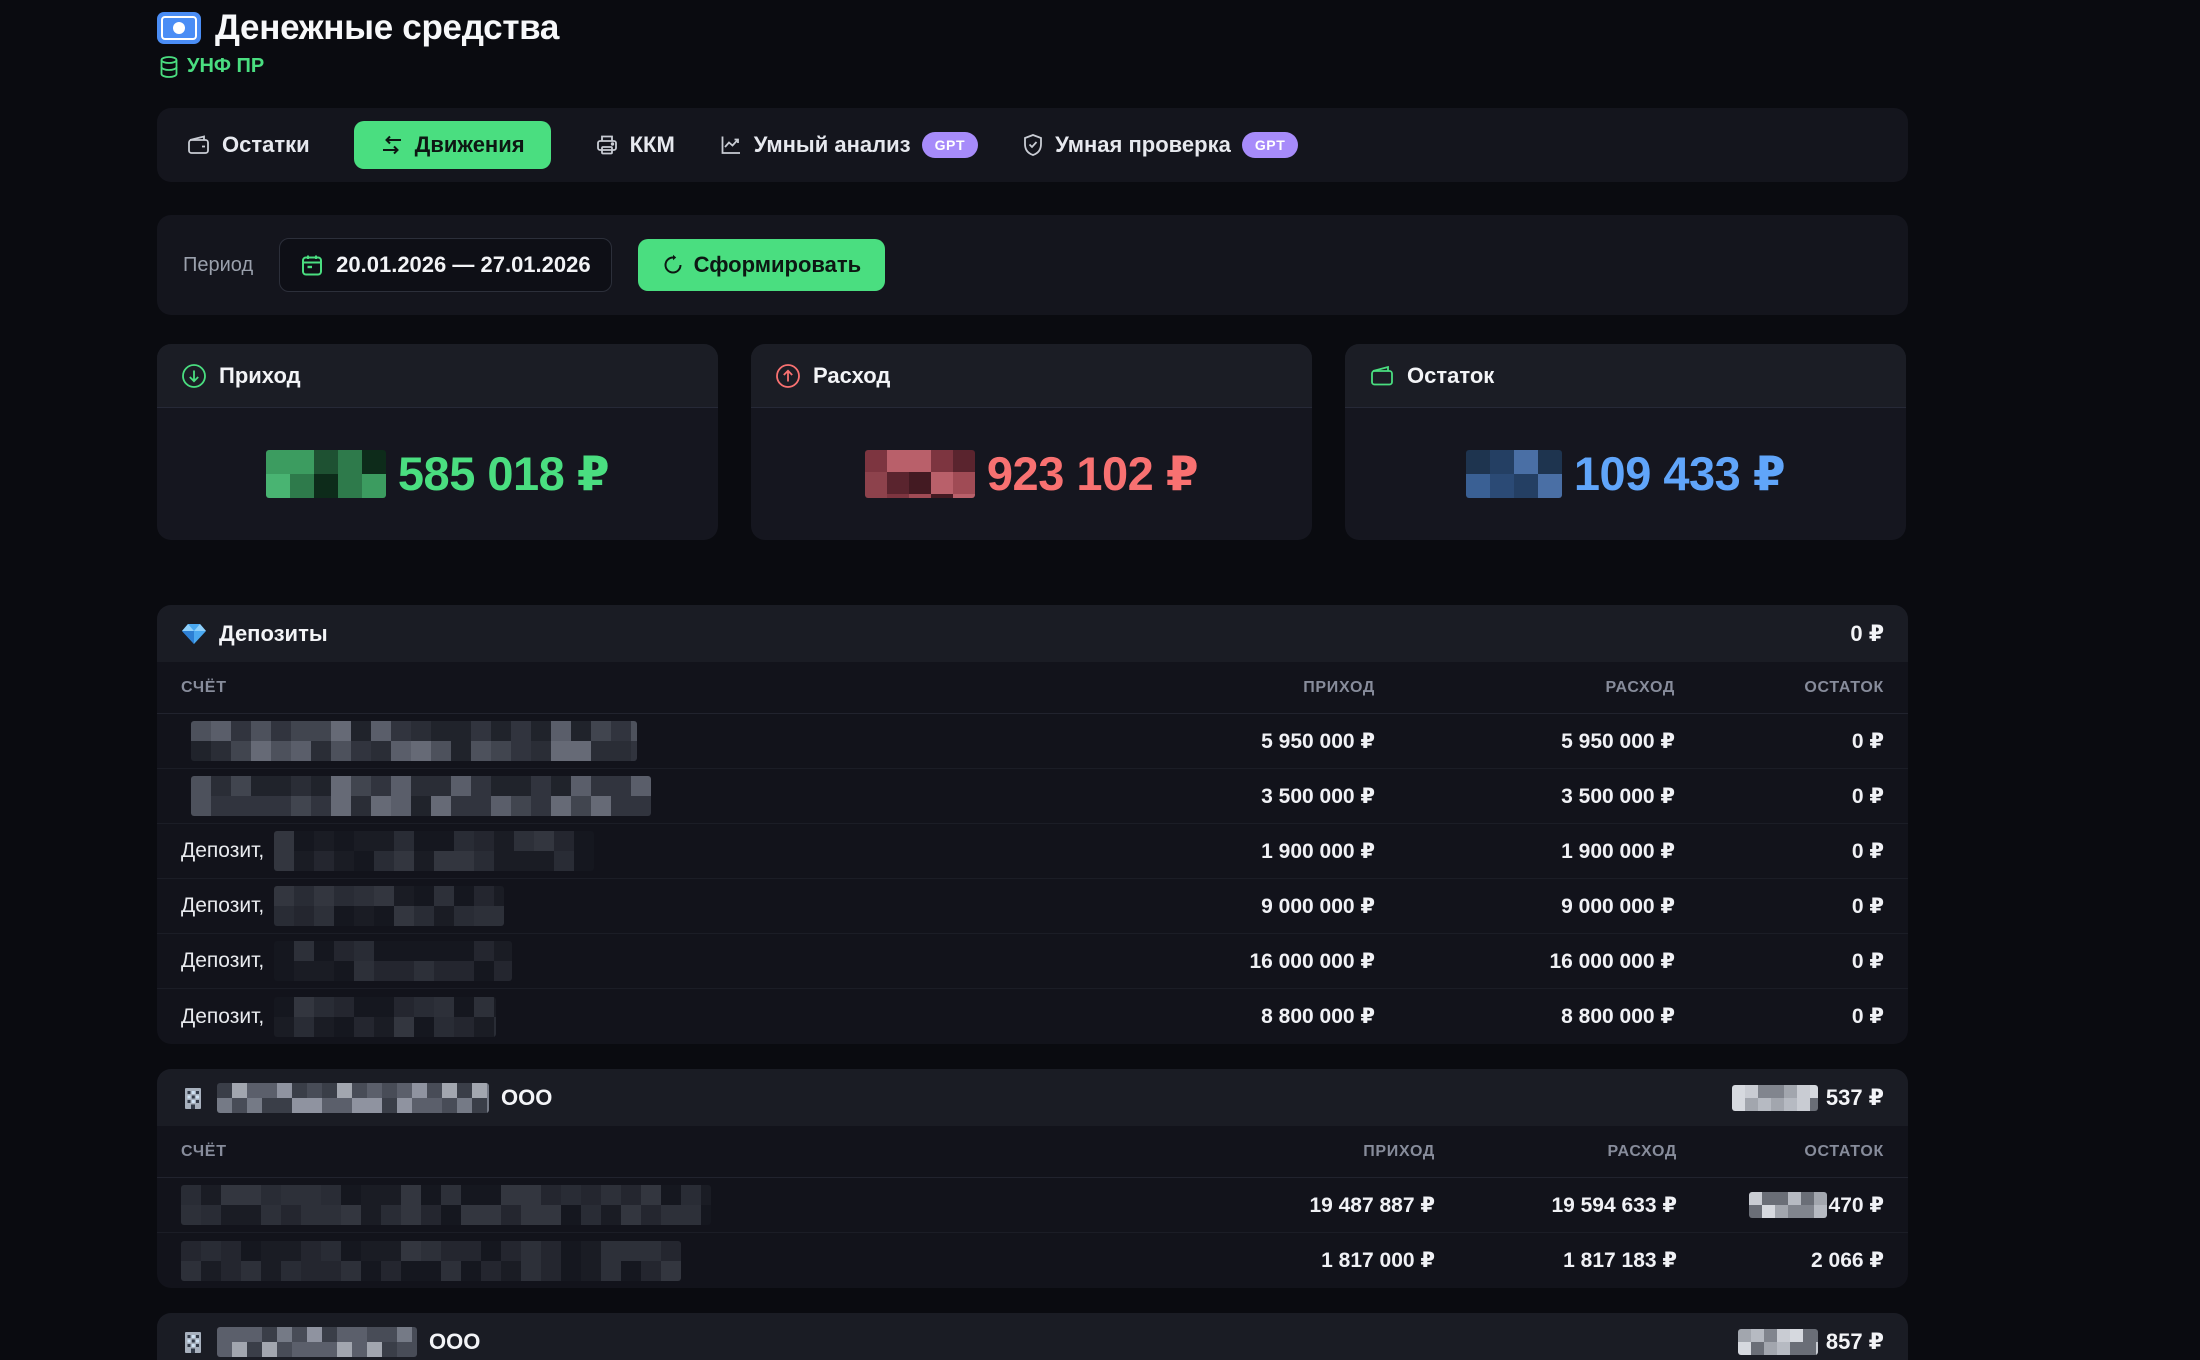 The image size is (2200, 1360). What do you see at coordinates (1032, 741) in the screenshot?
I see `table-row: 5 950 000 ₽ 5 950 000 ₽ 0 ₽` at bounding box center [1032, 741].